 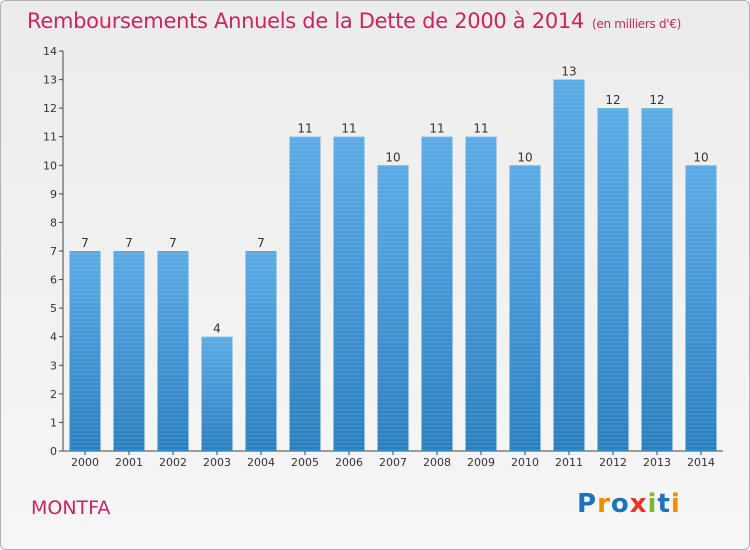 I want to click on y-tick-label: 12, so click(x=50, y=108).